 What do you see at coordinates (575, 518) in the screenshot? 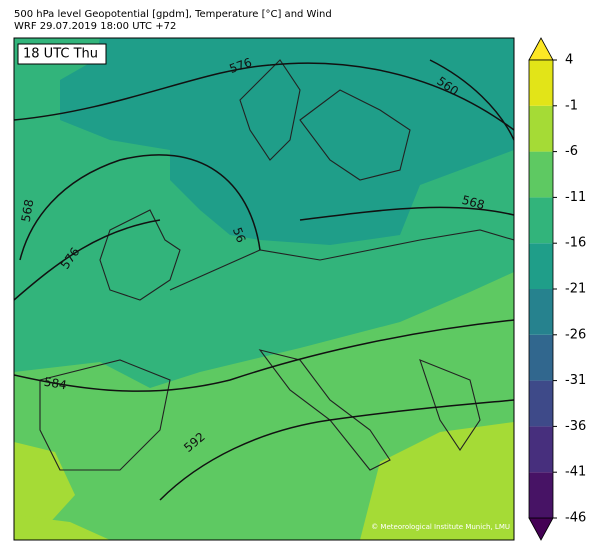
I see `colorbar-tick-label: -46` at bounding box center [575, 518].